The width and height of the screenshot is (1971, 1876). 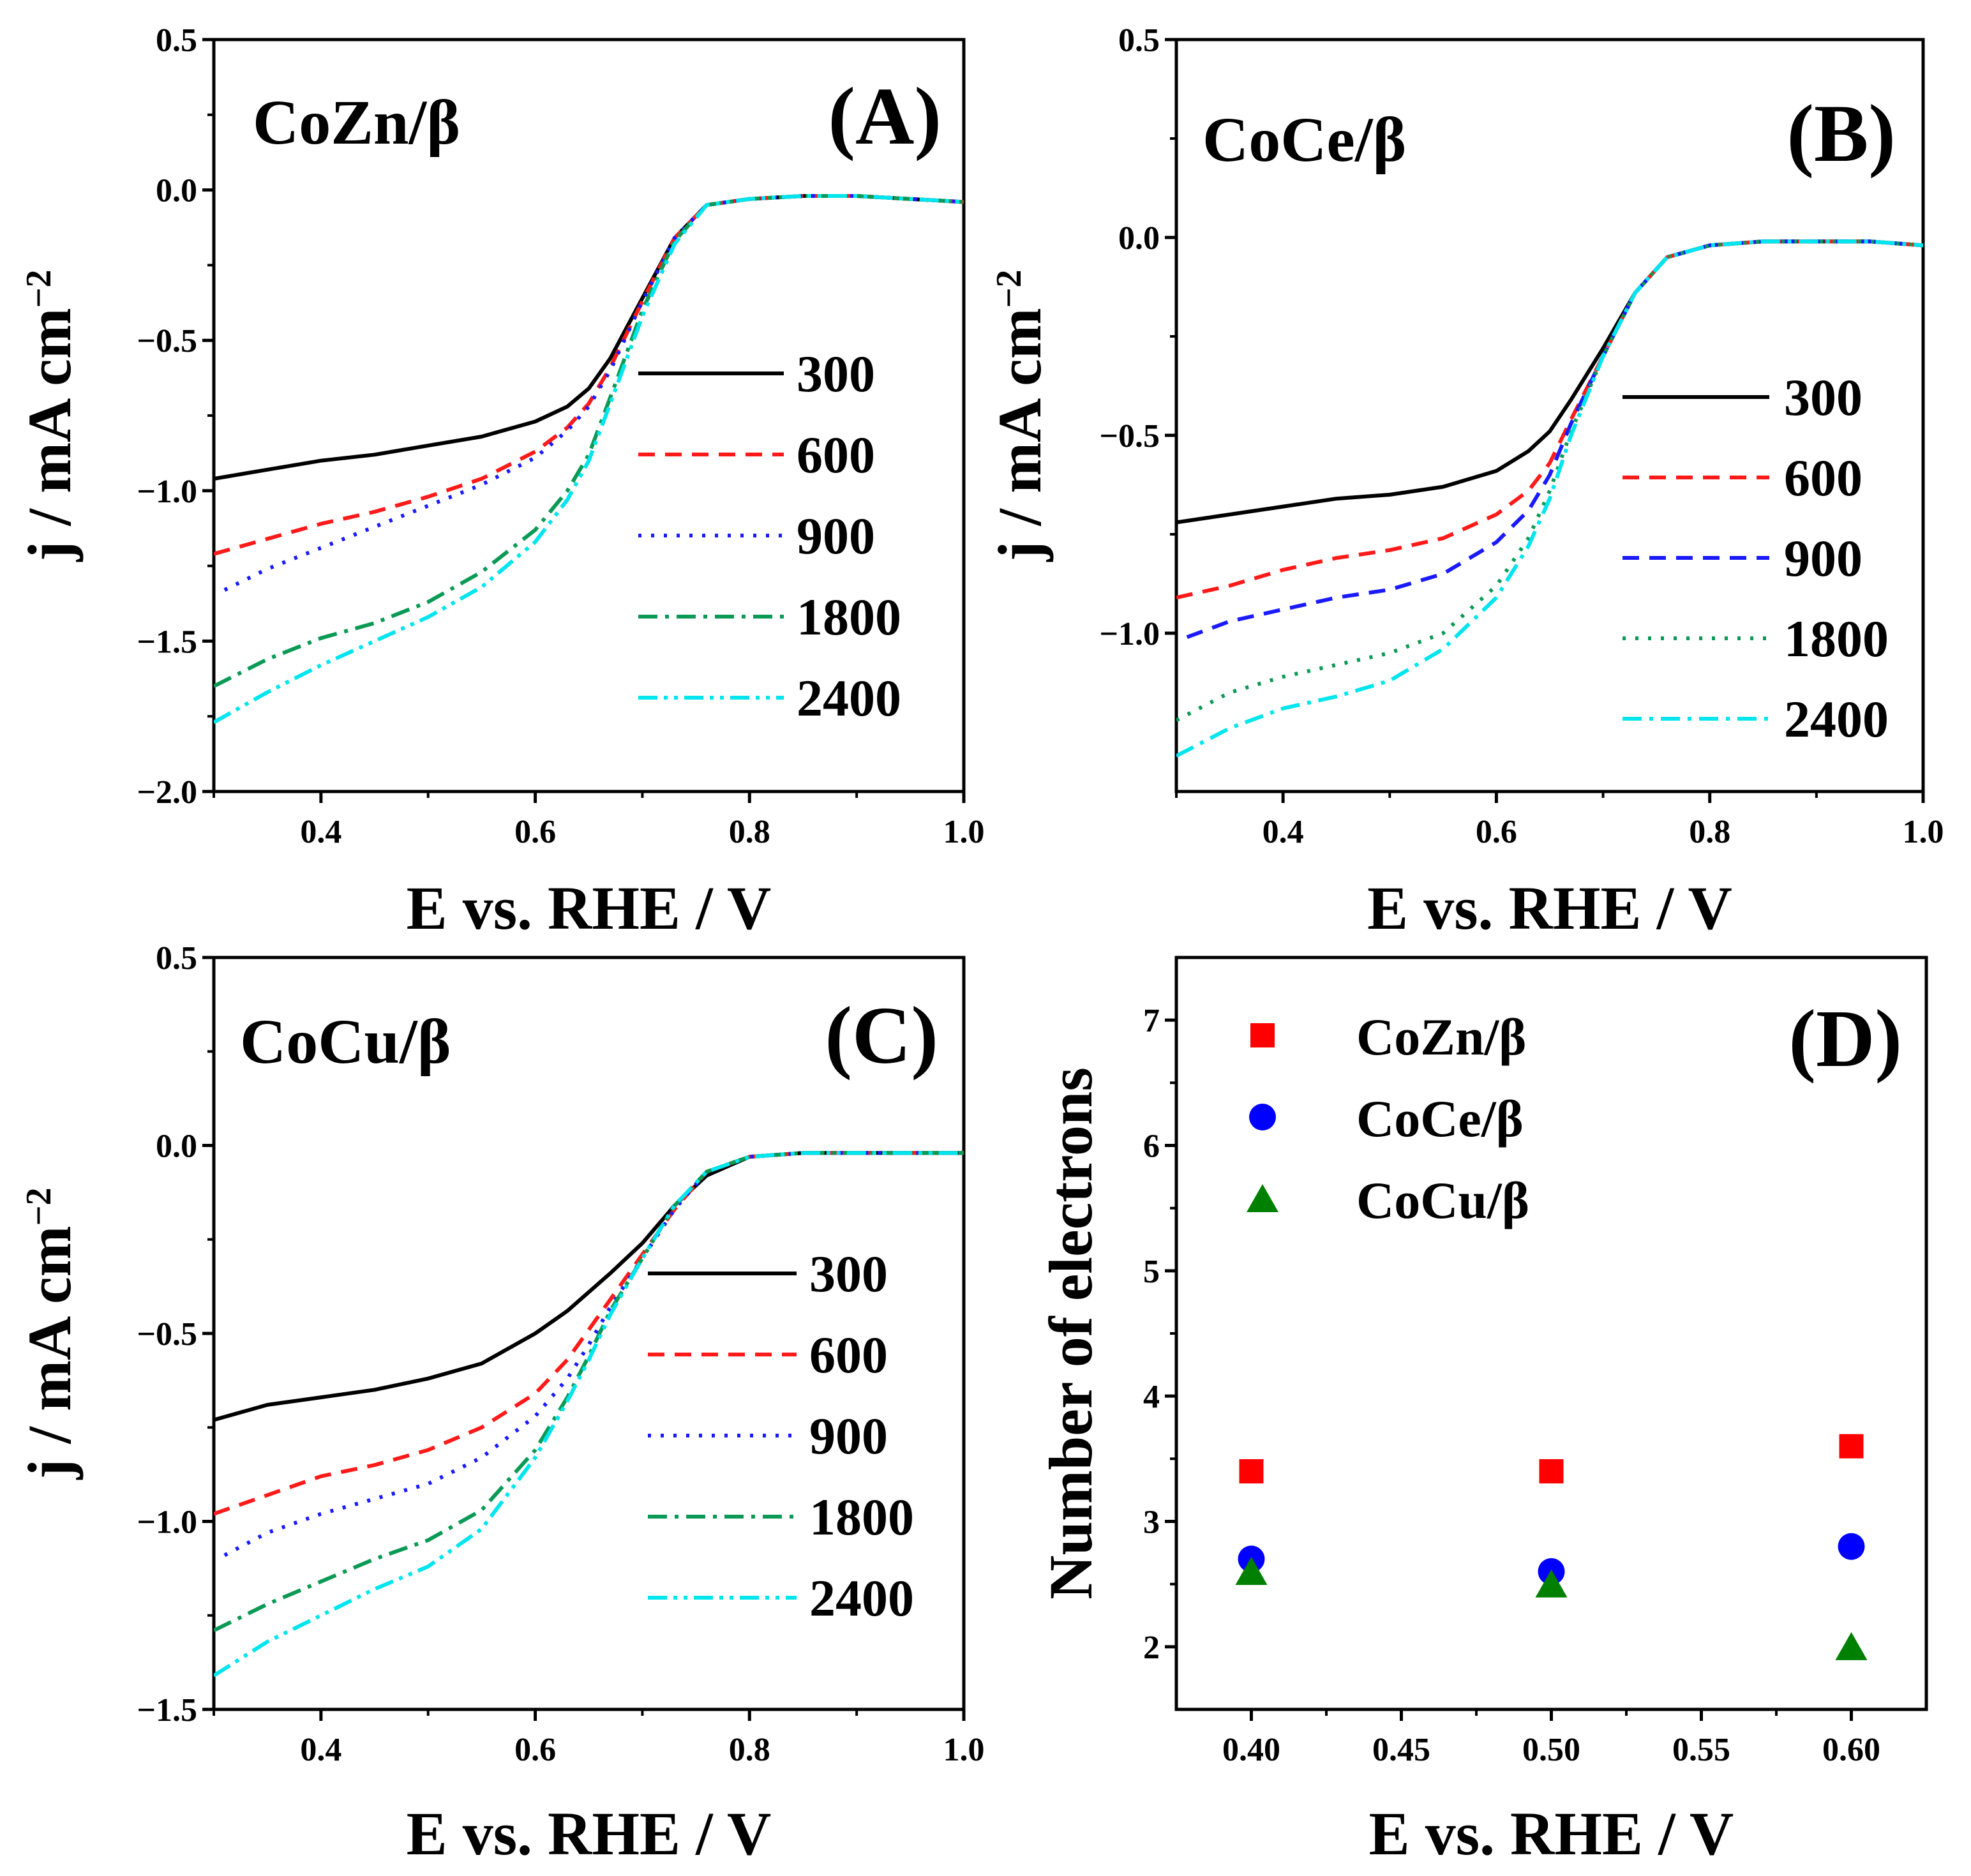 I want to click on legend-label-CoZn/β: CoZn/β, so click(x=1441, y=1037).